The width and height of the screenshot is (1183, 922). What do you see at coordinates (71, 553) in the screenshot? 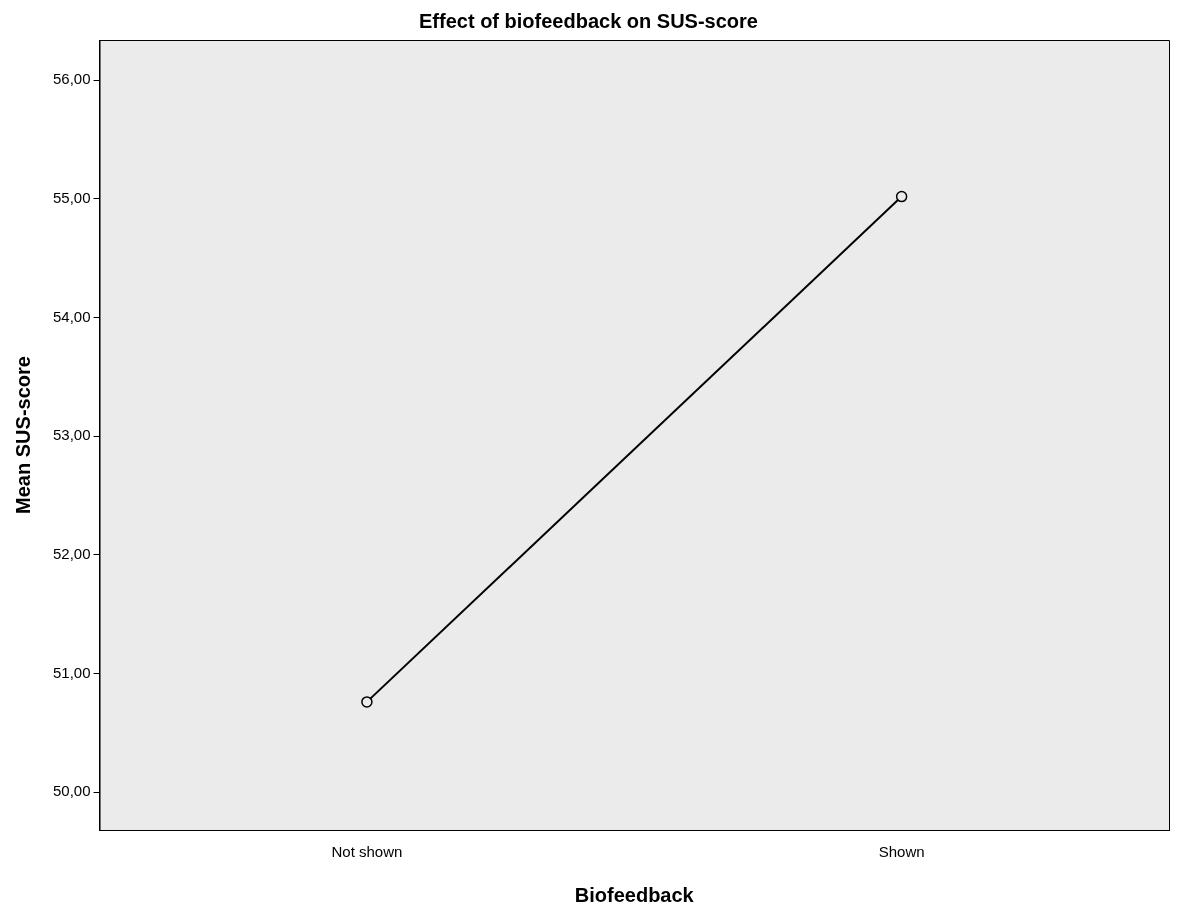
I see `y-tick-label: 52,00` at bounding box center [71, 553].